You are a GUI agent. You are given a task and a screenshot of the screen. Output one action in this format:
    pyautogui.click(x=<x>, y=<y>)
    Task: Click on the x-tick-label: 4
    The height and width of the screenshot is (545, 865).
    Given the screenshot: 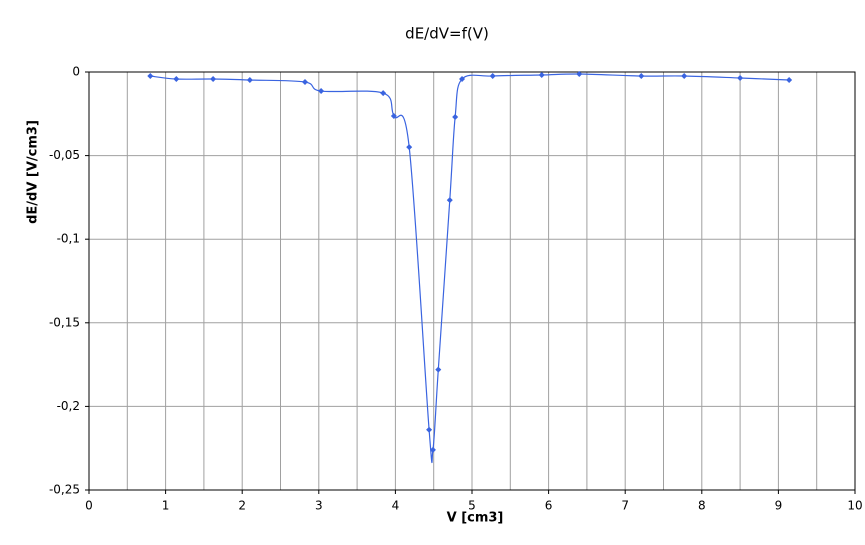 What is the action you would take?
    pyautogui.click(x=396, y=506)
    